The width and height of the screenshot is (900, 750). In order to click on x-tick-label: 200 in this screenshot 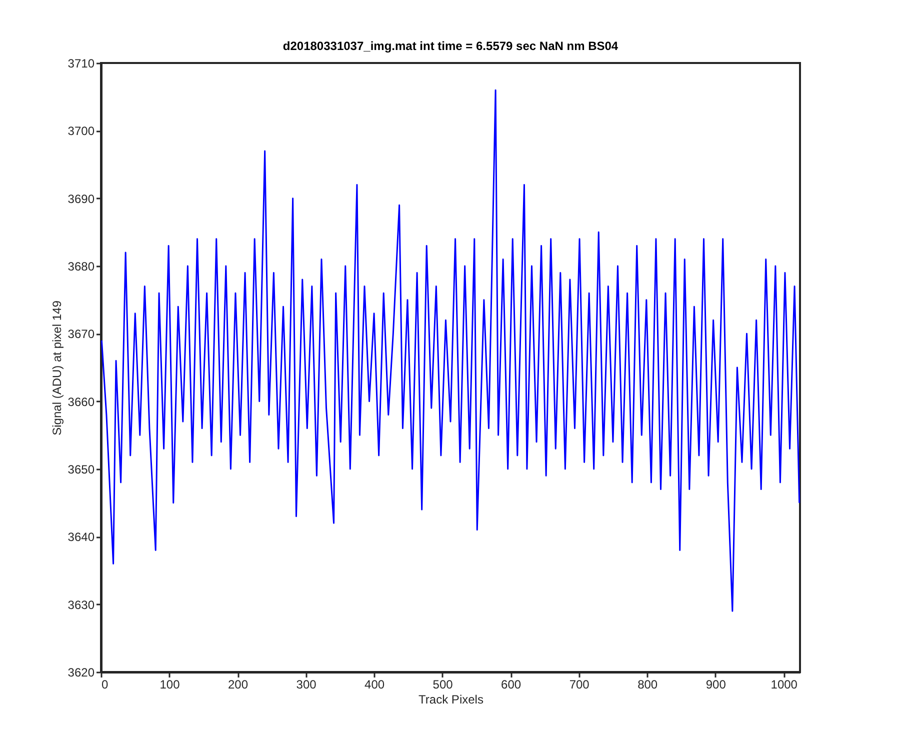, I will do `click(238, 685)`.